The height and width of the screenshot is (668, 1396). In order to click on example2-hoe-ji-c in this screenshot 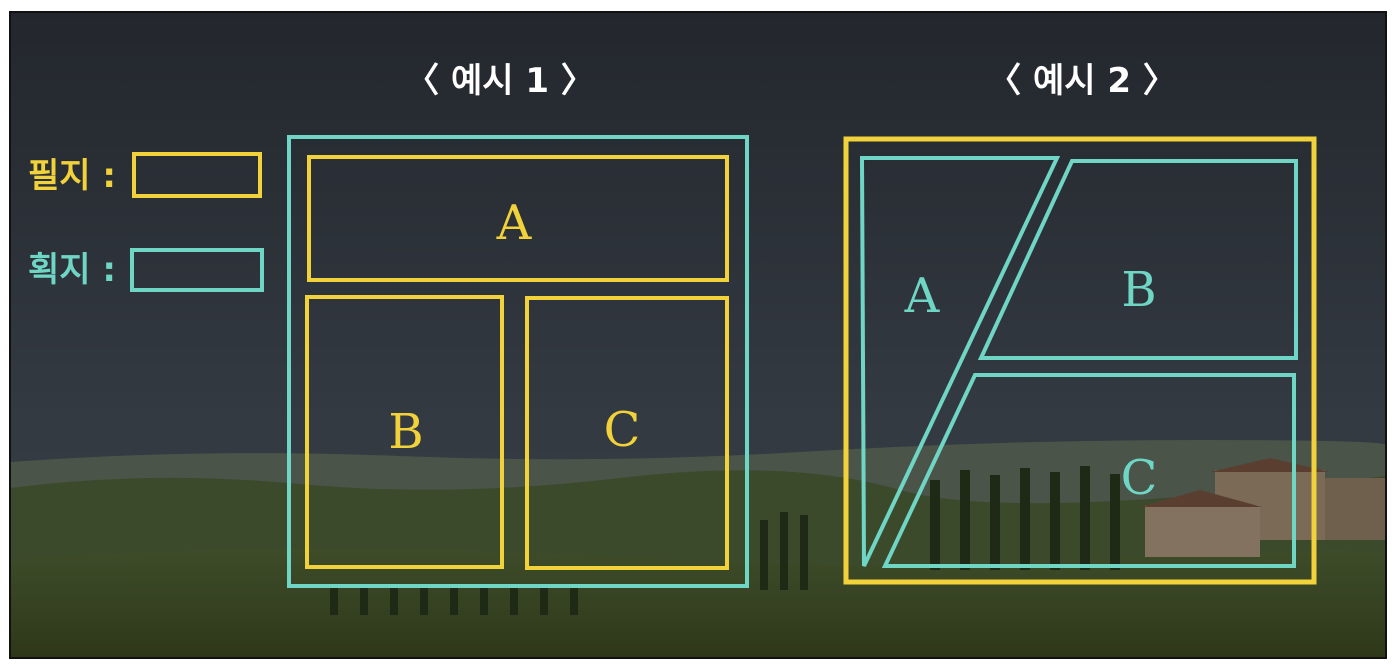, I will do `click(1088, 470)`.